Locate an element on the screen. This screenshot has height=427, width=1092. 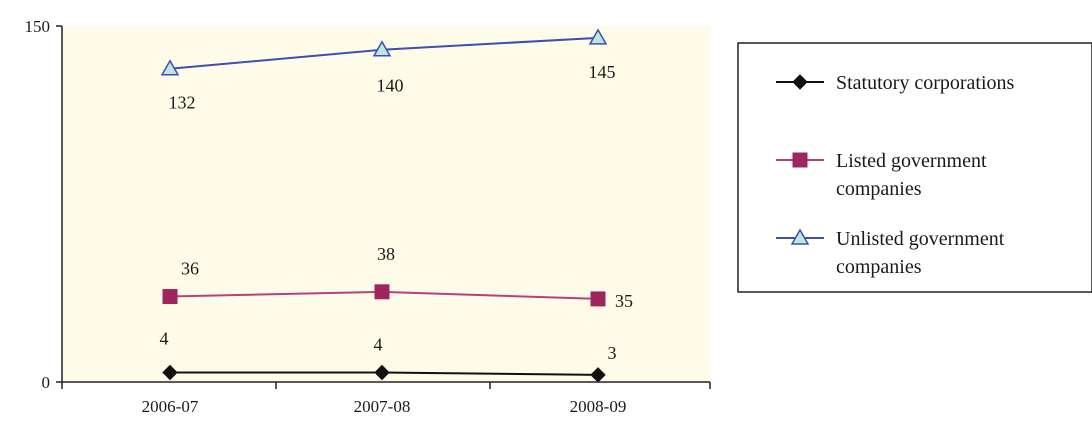
legend-item-0: Statutory corporations is located at coordinates (895, 83).